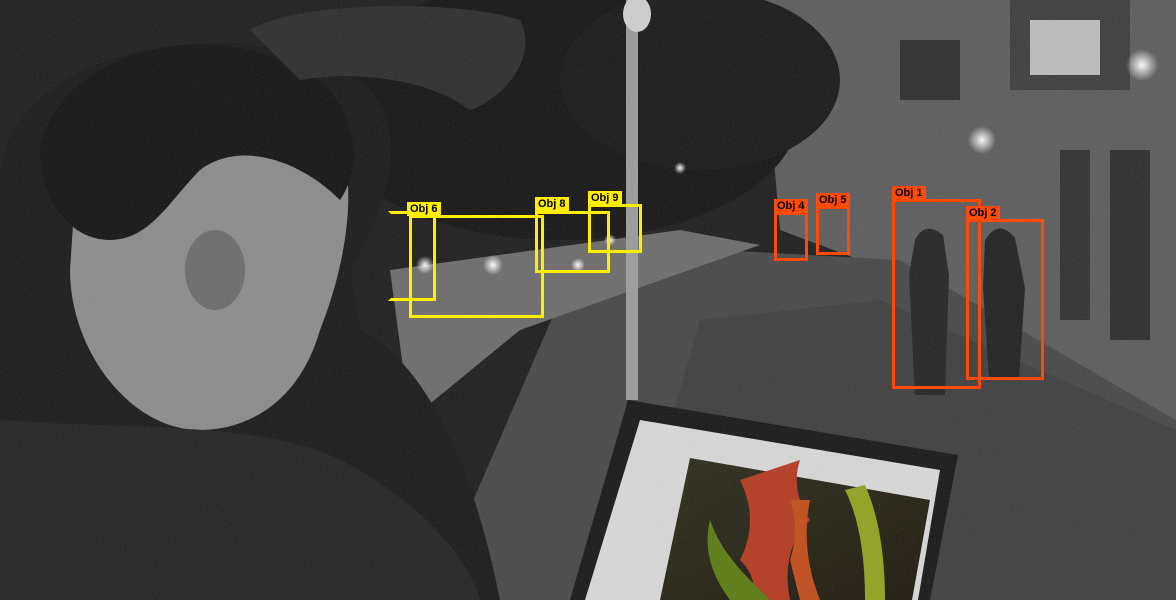 This screenshot has height=600, width=1176. What do you see at coordinates (412, 256) in the screenshot?
I see `detection-box-obj-6-inner` at bounding box center [412, 256].